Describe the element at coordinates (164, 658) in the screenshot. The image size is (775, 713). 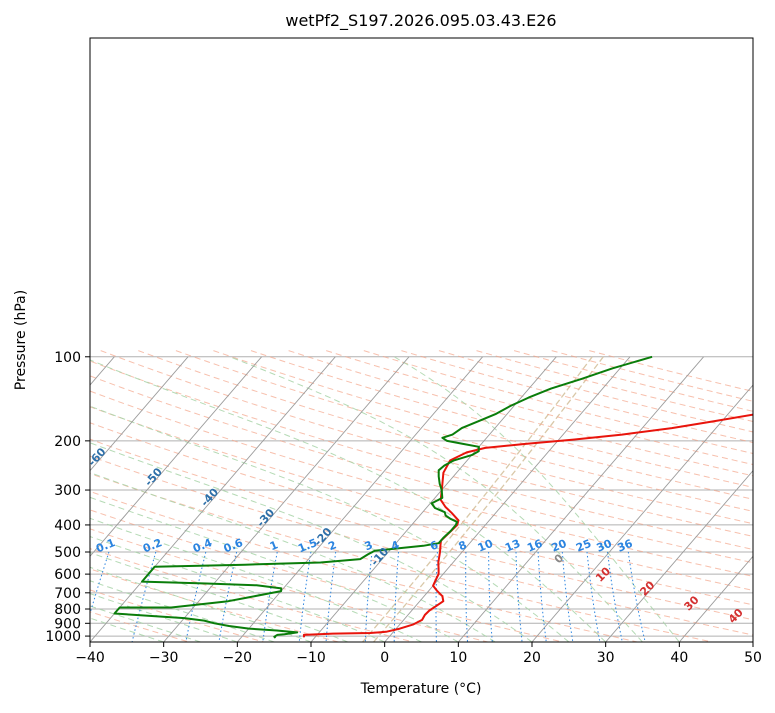
I see `x-tick-label: −30` at that location.